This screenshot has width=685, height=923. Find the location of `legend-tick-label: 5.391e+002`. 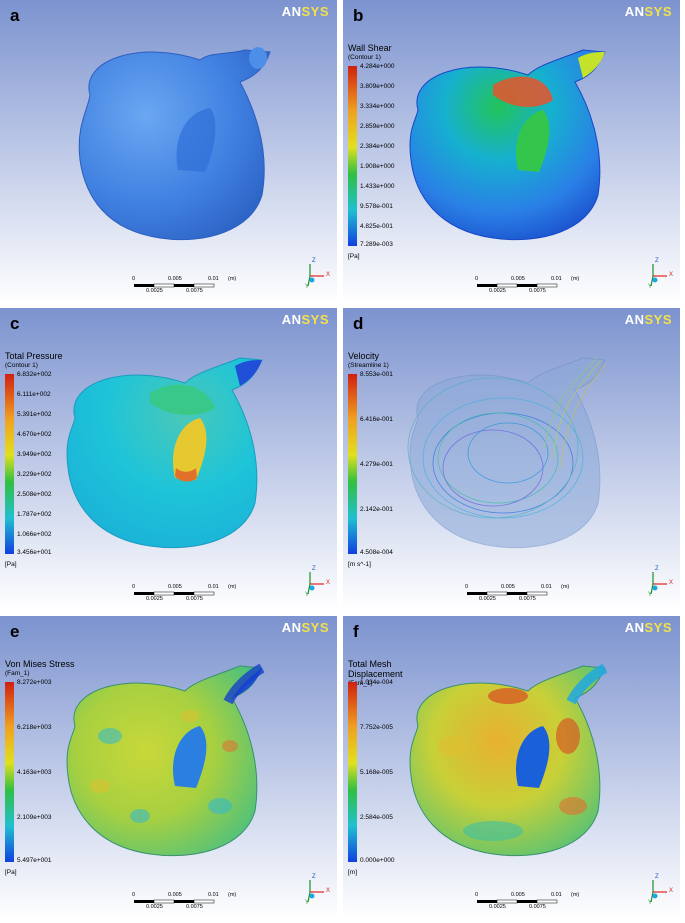

legend-tick-label: 5.391e+002 is located at coordinates (34, 414).